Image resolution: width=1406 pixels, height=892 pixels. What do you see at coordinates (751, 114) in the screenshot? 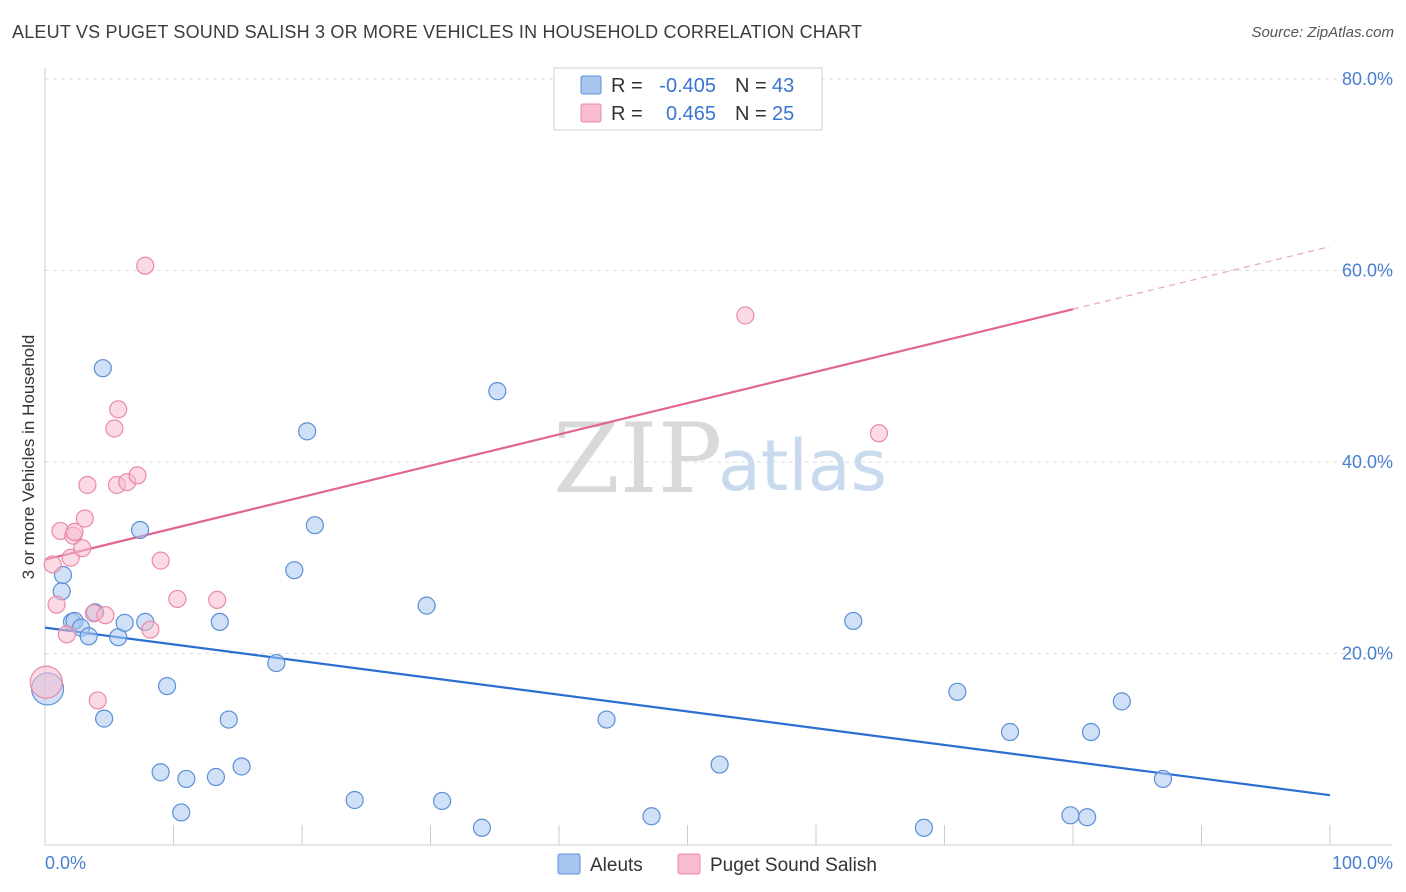
I see `legend-n-label-2: N =` at bounding box center [751, 114].